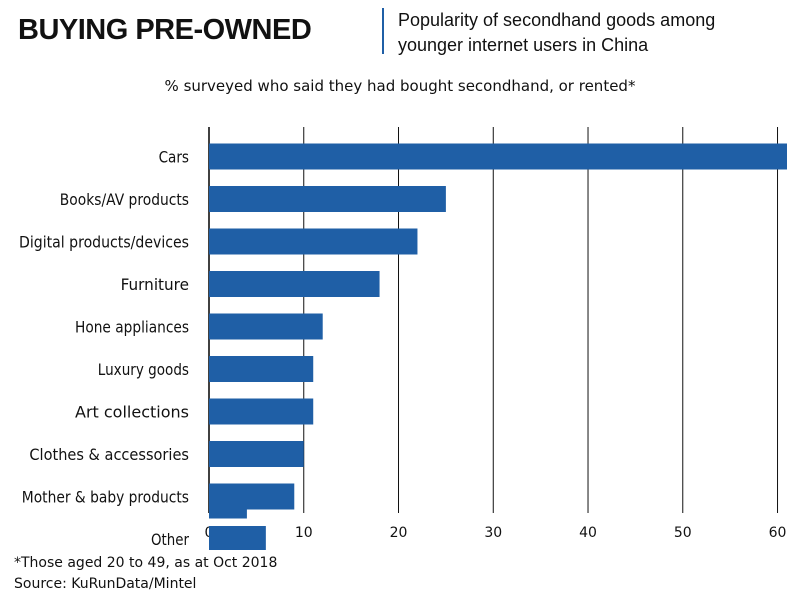 The width and height of the screenshot is (800, 603). I want to click on x-tick-label: 10, so click(304, 533).